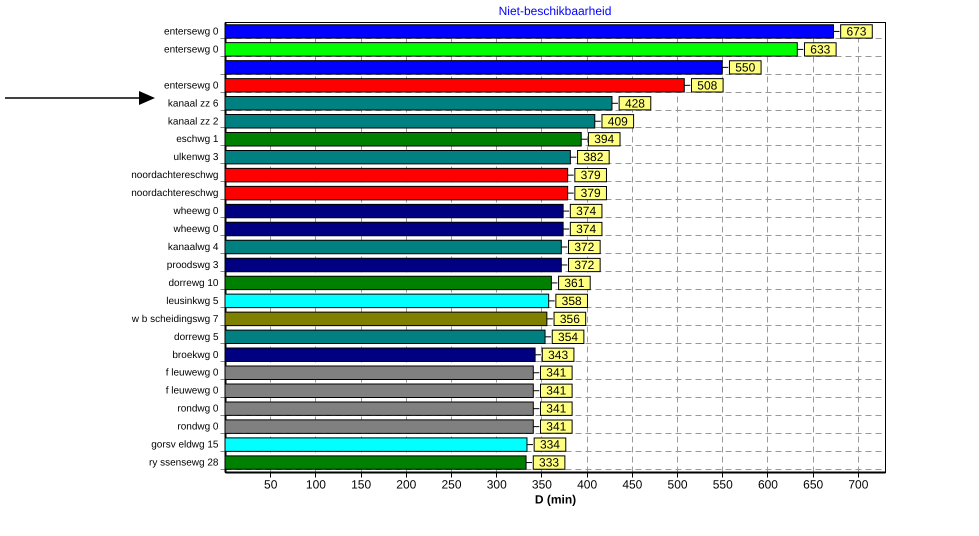 The image size is (979, 536). What do you see at coordinates (196, 158) in the screenshot?
I see `y-tick-label: ulkenwg 3` at bounding box center [196, 158].